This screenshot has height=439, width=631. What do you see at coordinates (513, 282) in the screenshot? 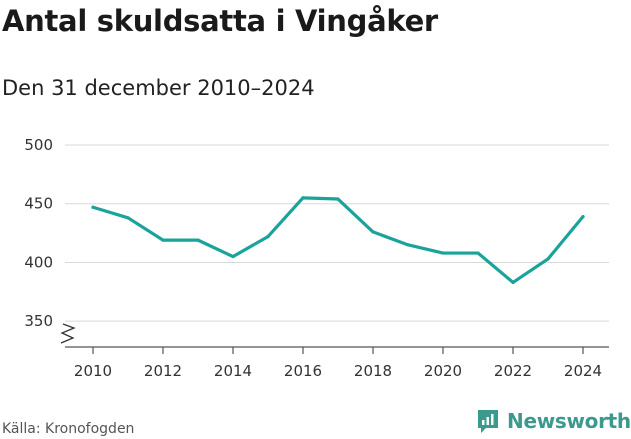
I see `data-point-2022` at bounding box center [513, 282].